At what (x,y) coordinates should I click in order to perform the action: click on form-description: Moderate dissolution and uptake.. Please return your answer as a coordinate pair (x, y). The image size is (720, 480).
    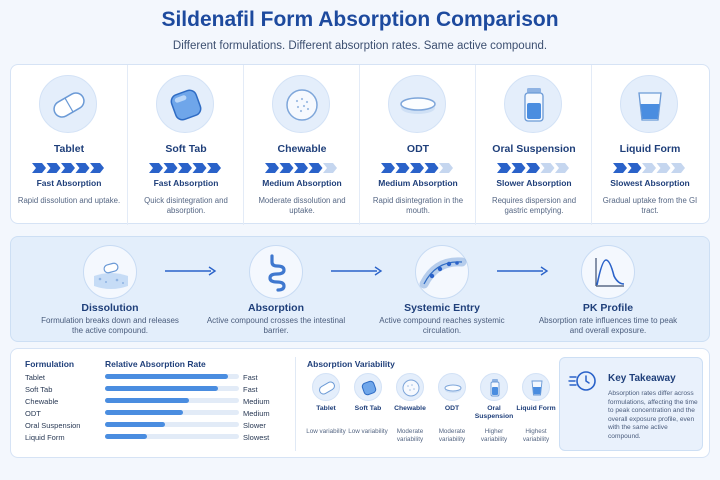
    Looking at the image, I should click on (302, 205).